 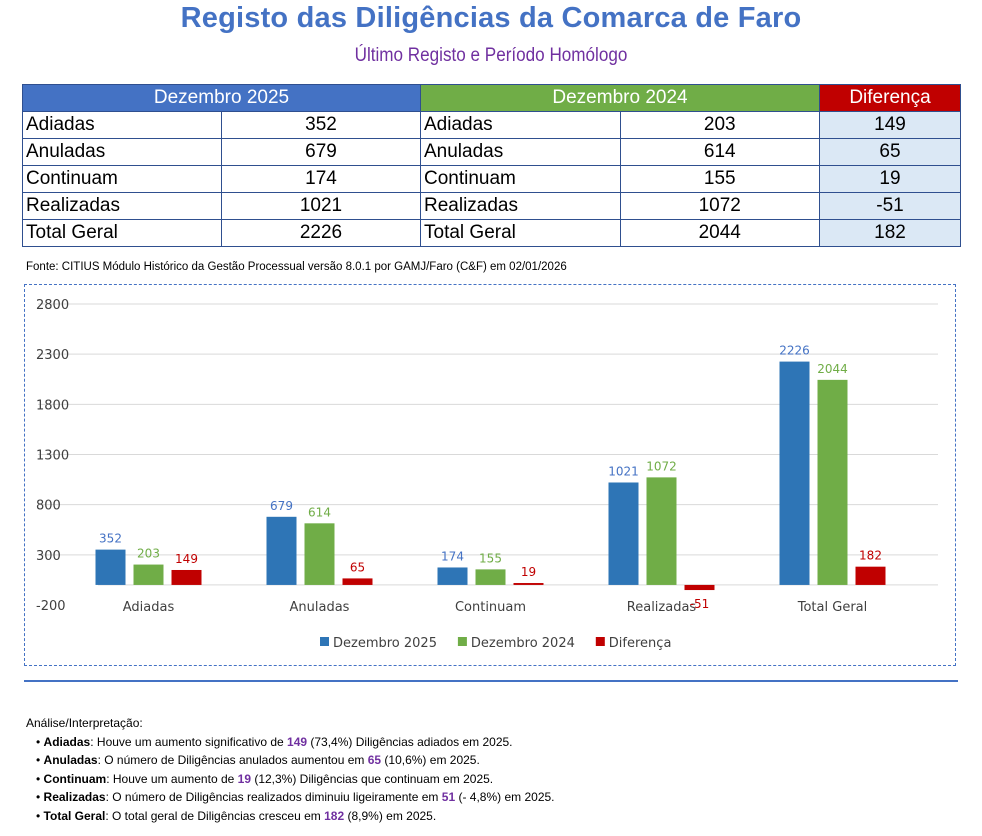 What do you see at coordinates (74, 797) in the screenshot?
I see `item-title: Realizadas` at bounding box center [74, 797].